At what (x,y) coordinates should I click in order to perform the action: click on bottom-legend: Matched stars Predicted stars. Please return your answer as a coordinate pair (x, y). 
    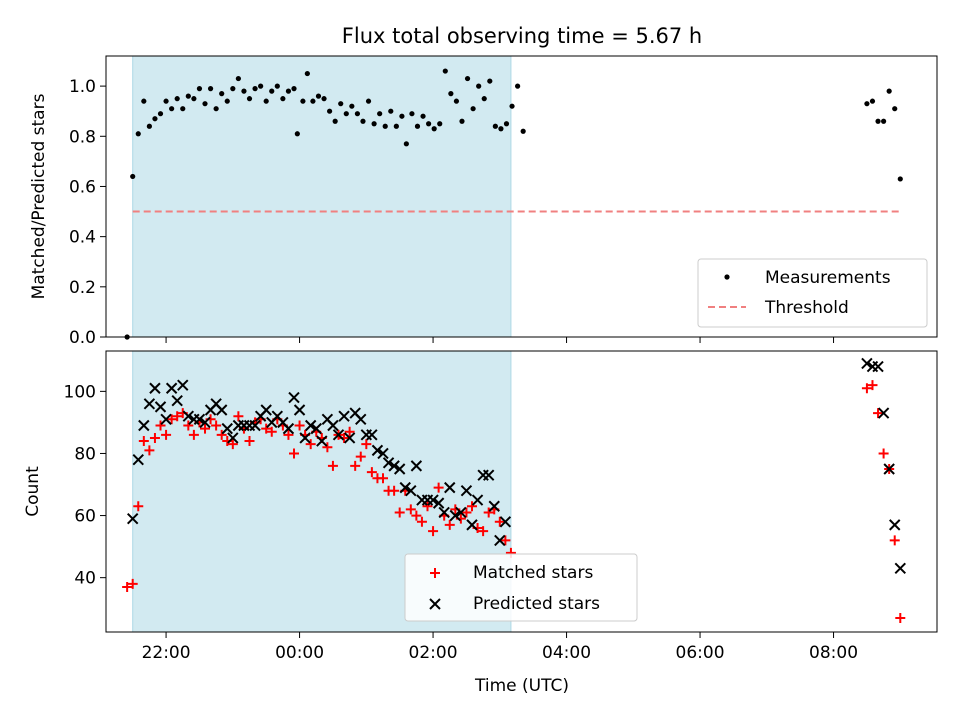
    Looking at the image, I should click on (521, 587).